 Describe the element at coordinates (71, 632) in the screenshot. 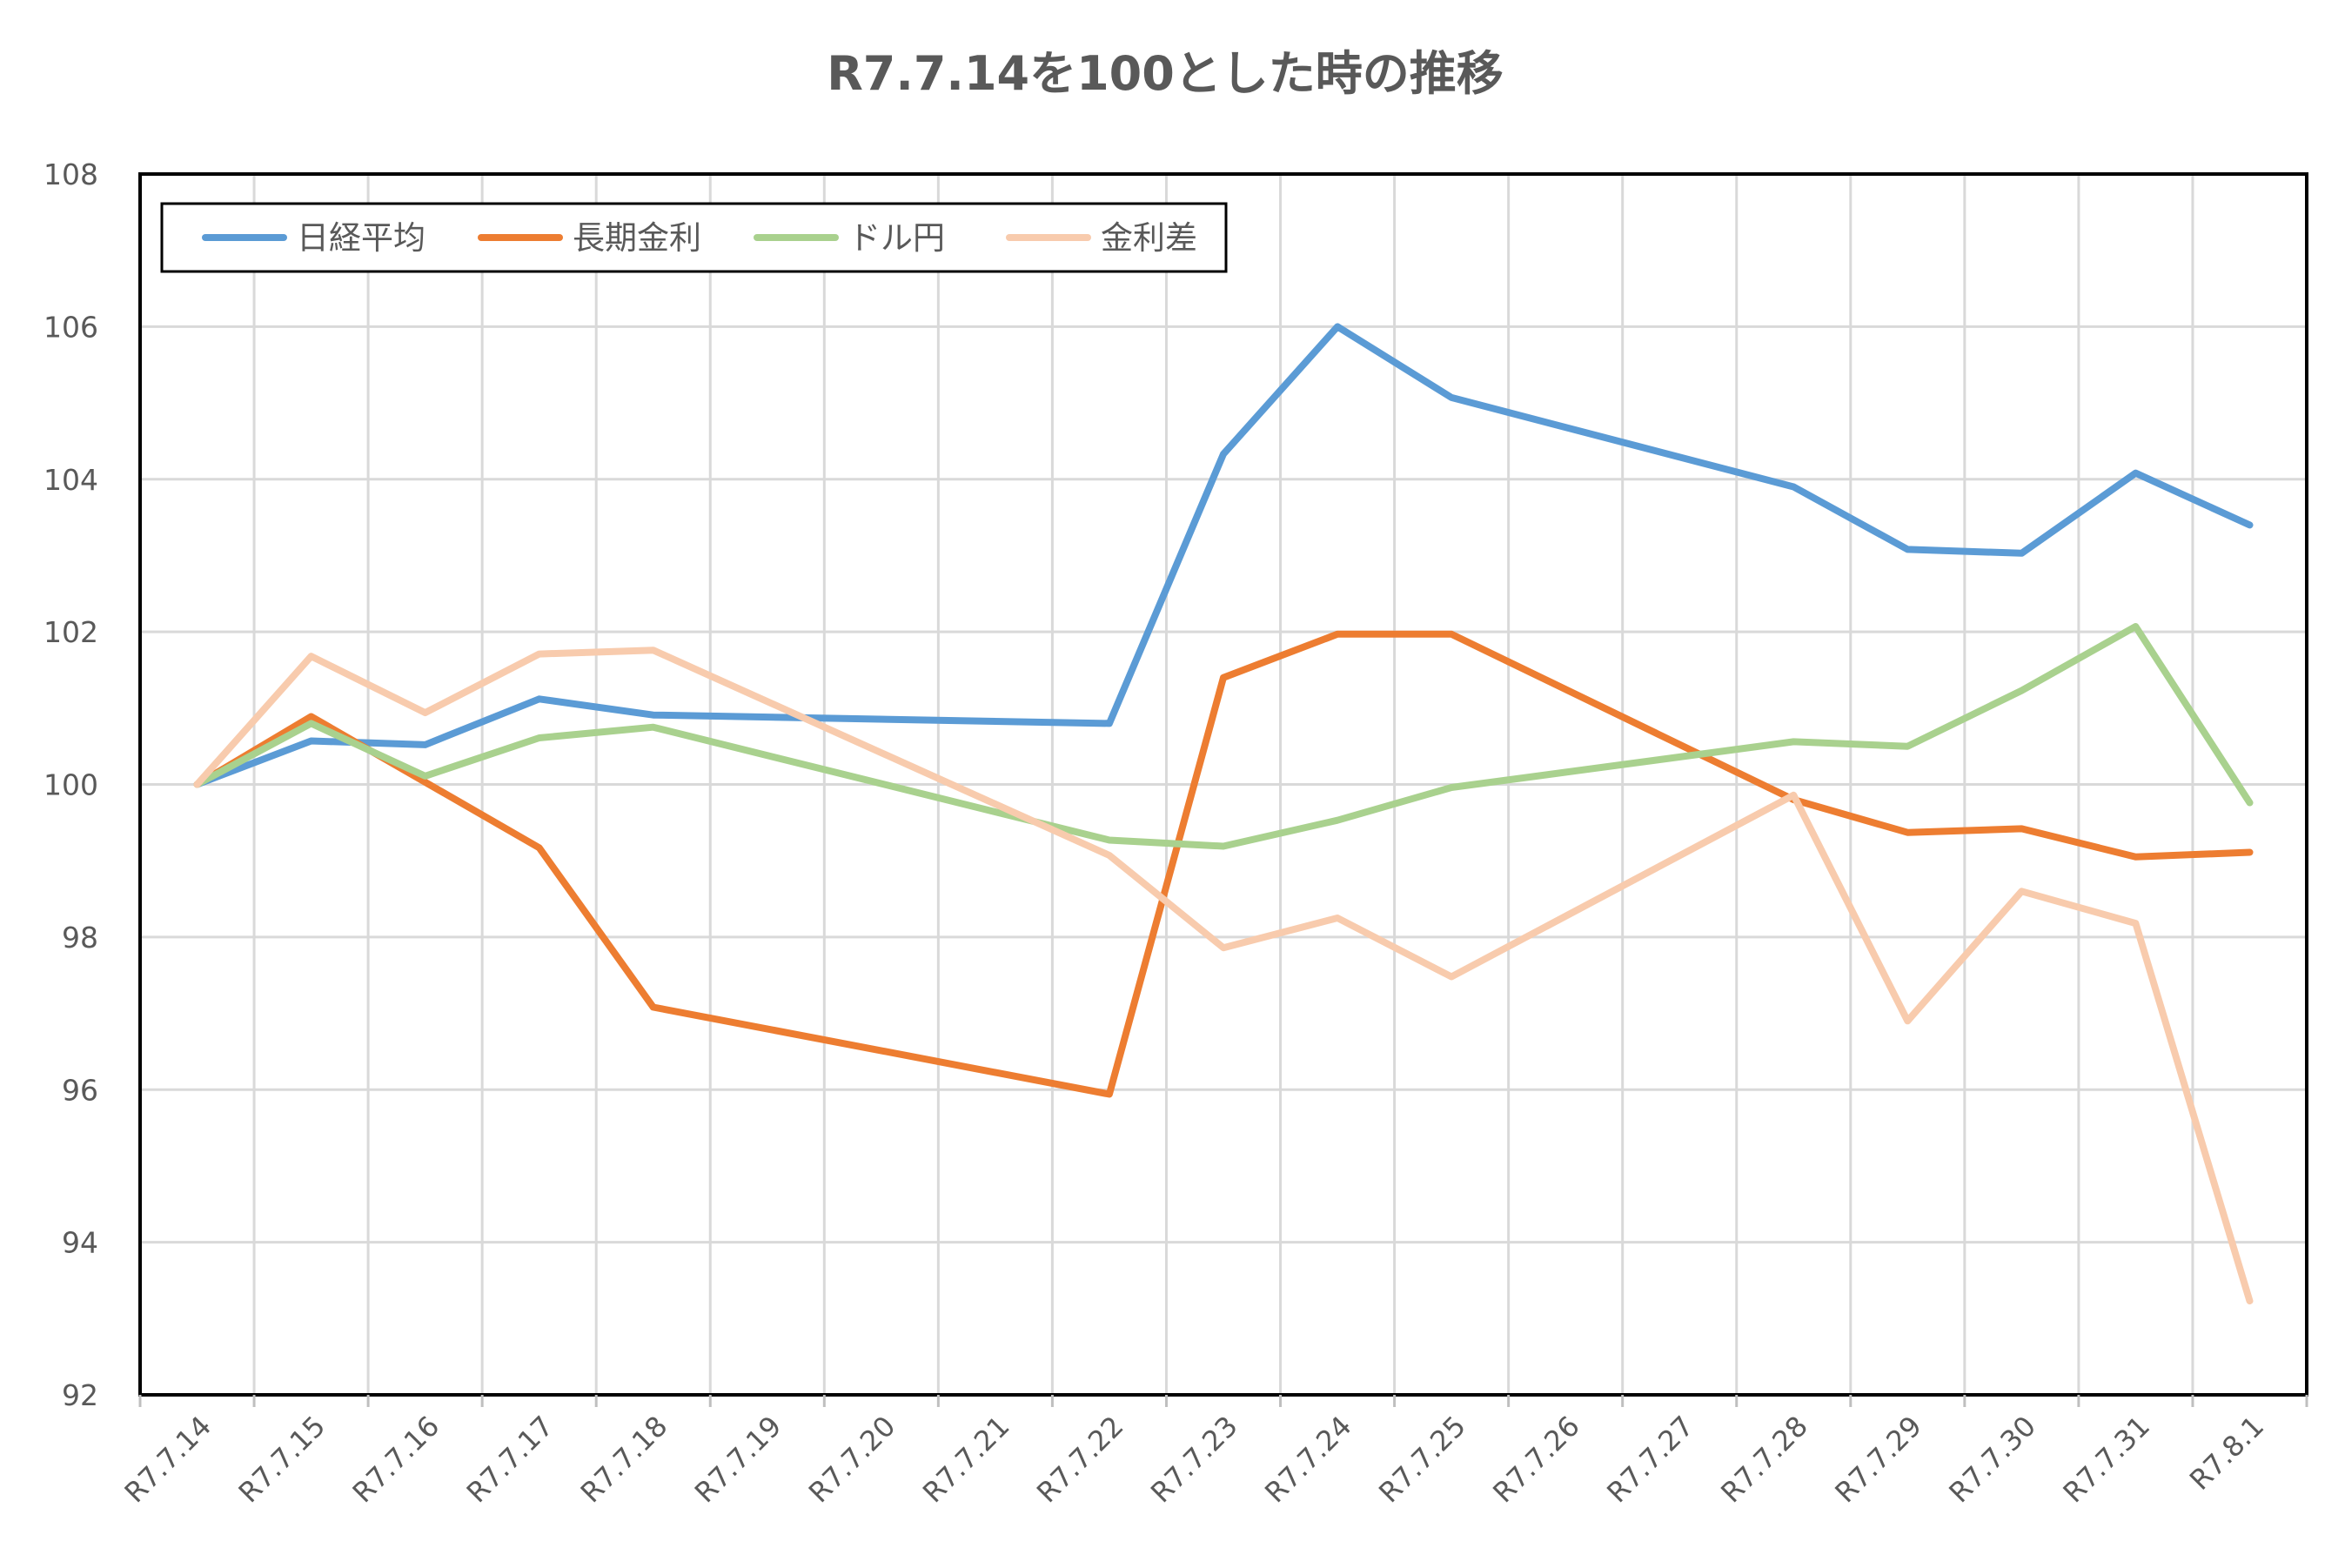

I see `y-tick-label: 102` at that location.